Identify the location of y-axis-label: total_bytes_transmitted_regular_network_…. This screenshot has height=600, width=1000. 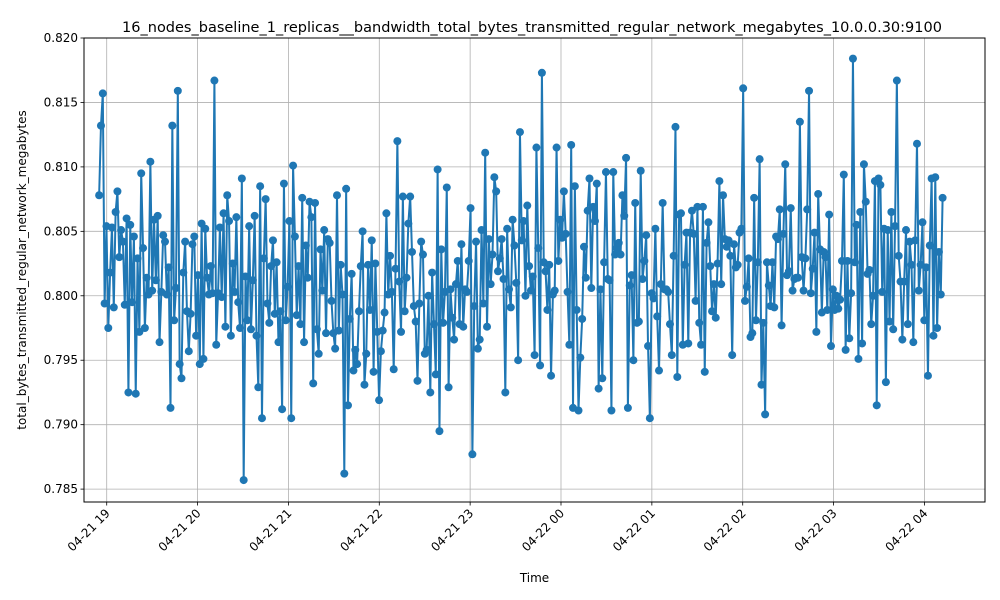
(22, 270).